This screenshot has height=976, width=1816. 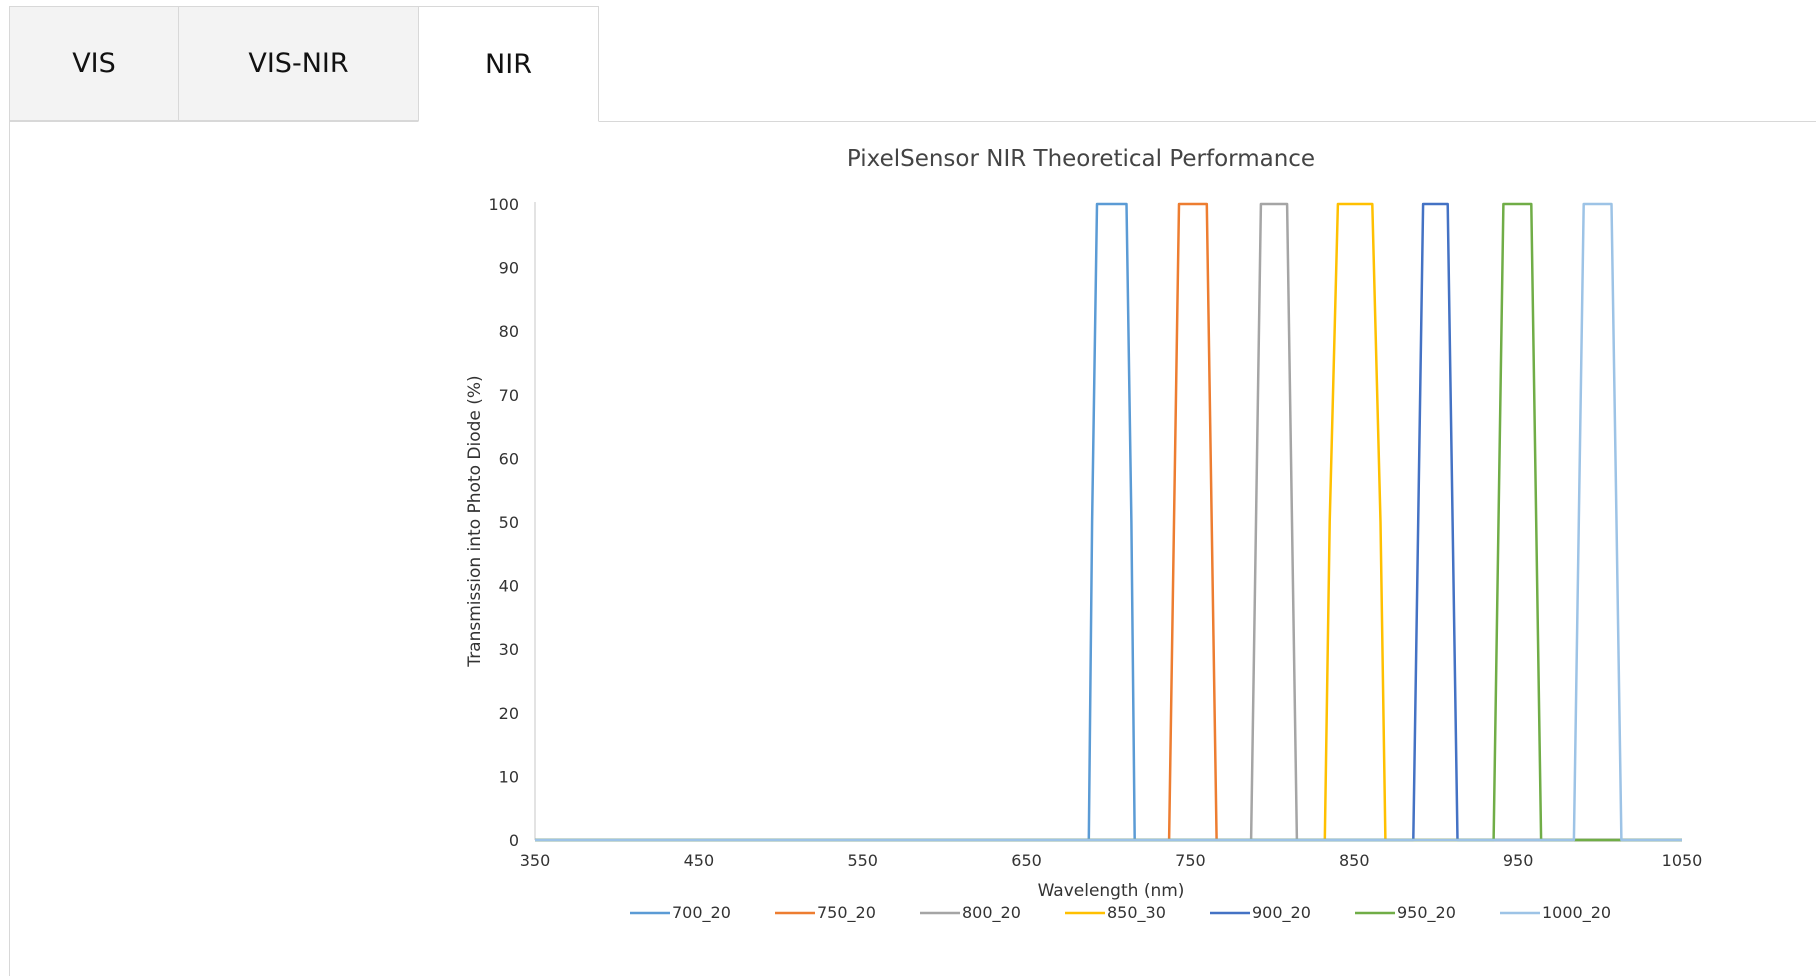 I want to click on x-tick-label: 450, so click(x=699, y=860).